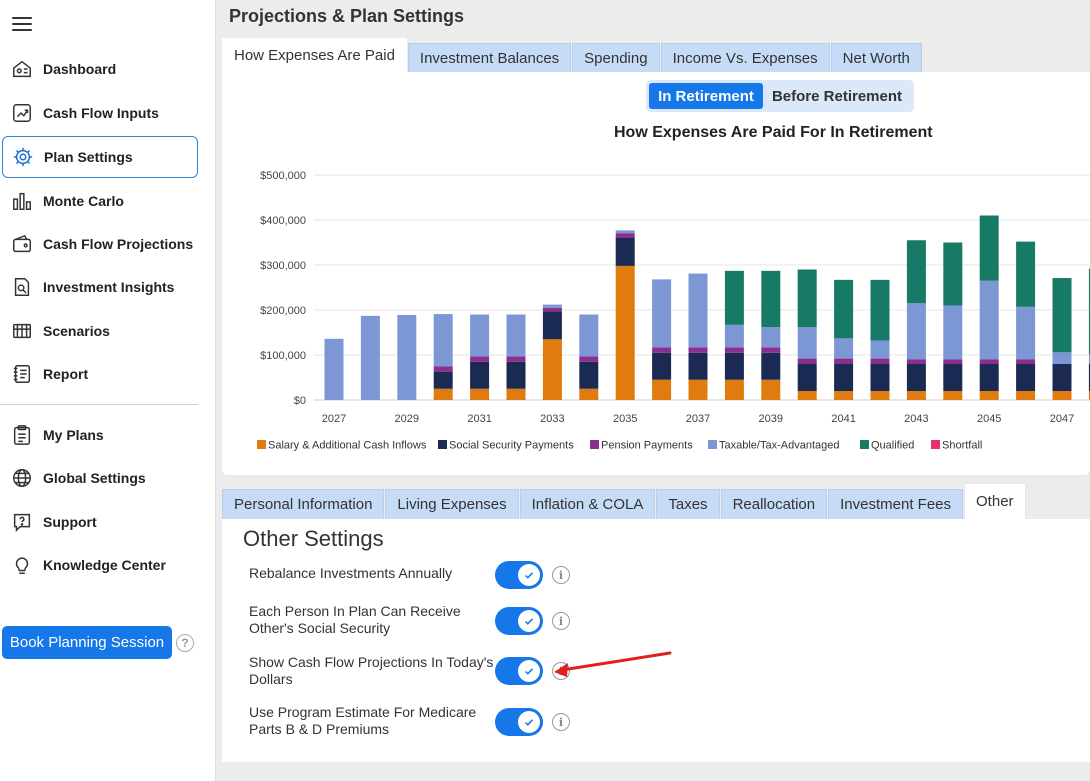  I want to click on dashboard-icon, so click(22, 69).